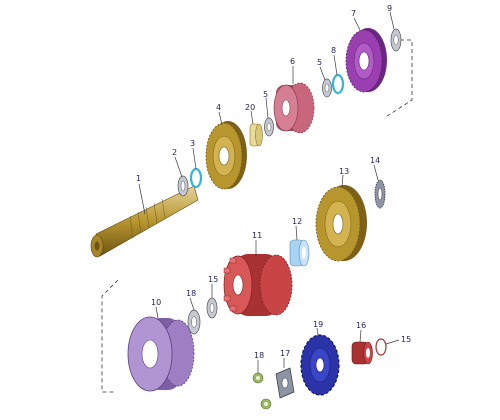 The width and height of the screenshot is (500, 420). I want to click on label-part-19: 19, so click(318, 324).